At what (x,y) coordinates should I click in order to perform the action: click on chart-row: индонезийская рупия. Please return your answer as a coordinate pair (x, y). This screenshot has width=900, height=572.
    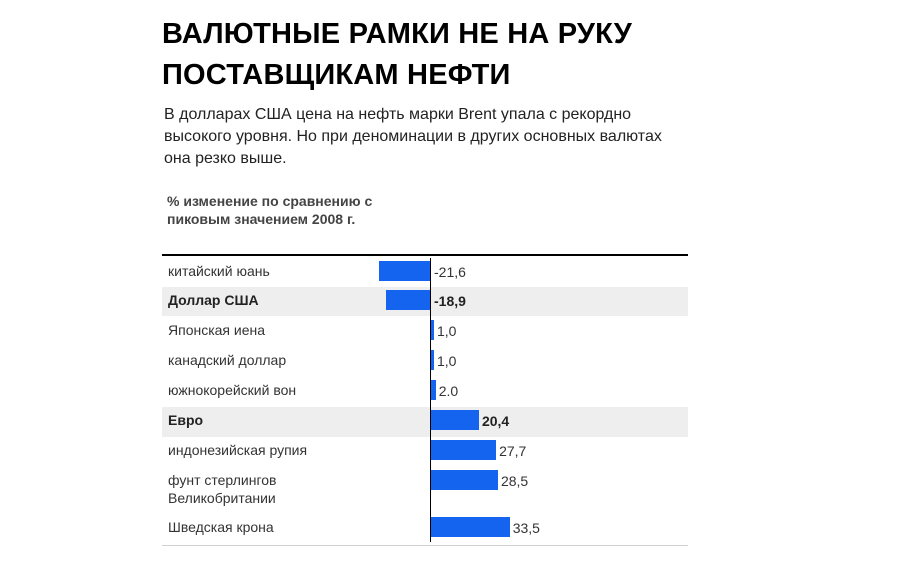
    Looking at the image, I should click on (425, 451).